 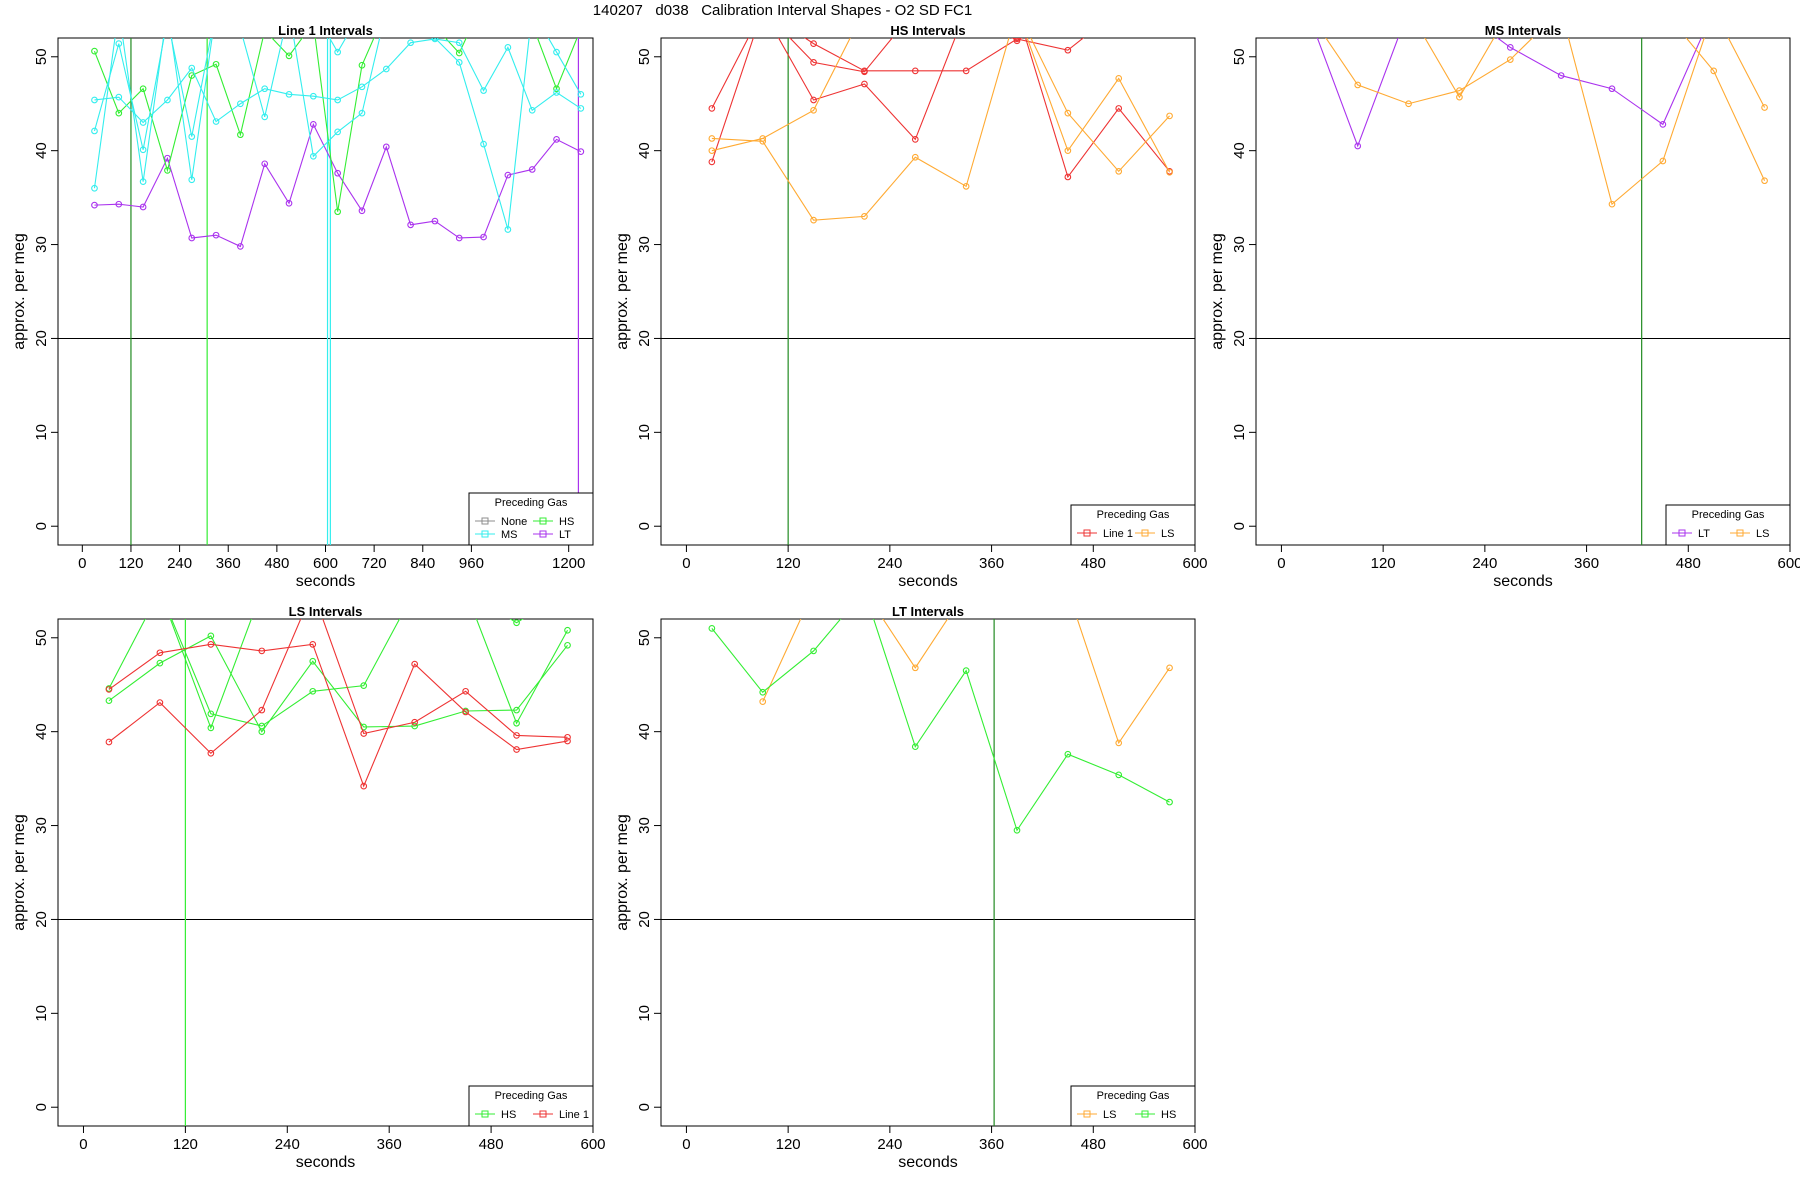 I want to click on y-tick-label: 30, so click(x=644, y=825).